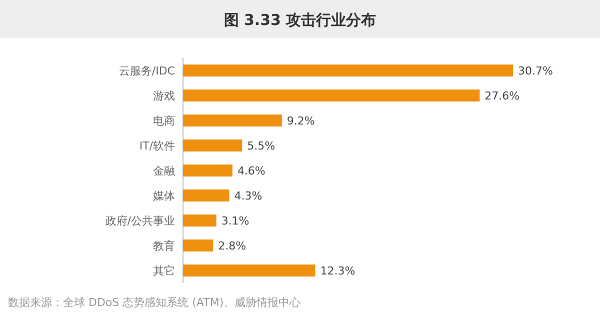  What do you see at coordinates (535, 71) in the screenshot?
I see `data-label: 30.7%` at bounding box center [535, 71].